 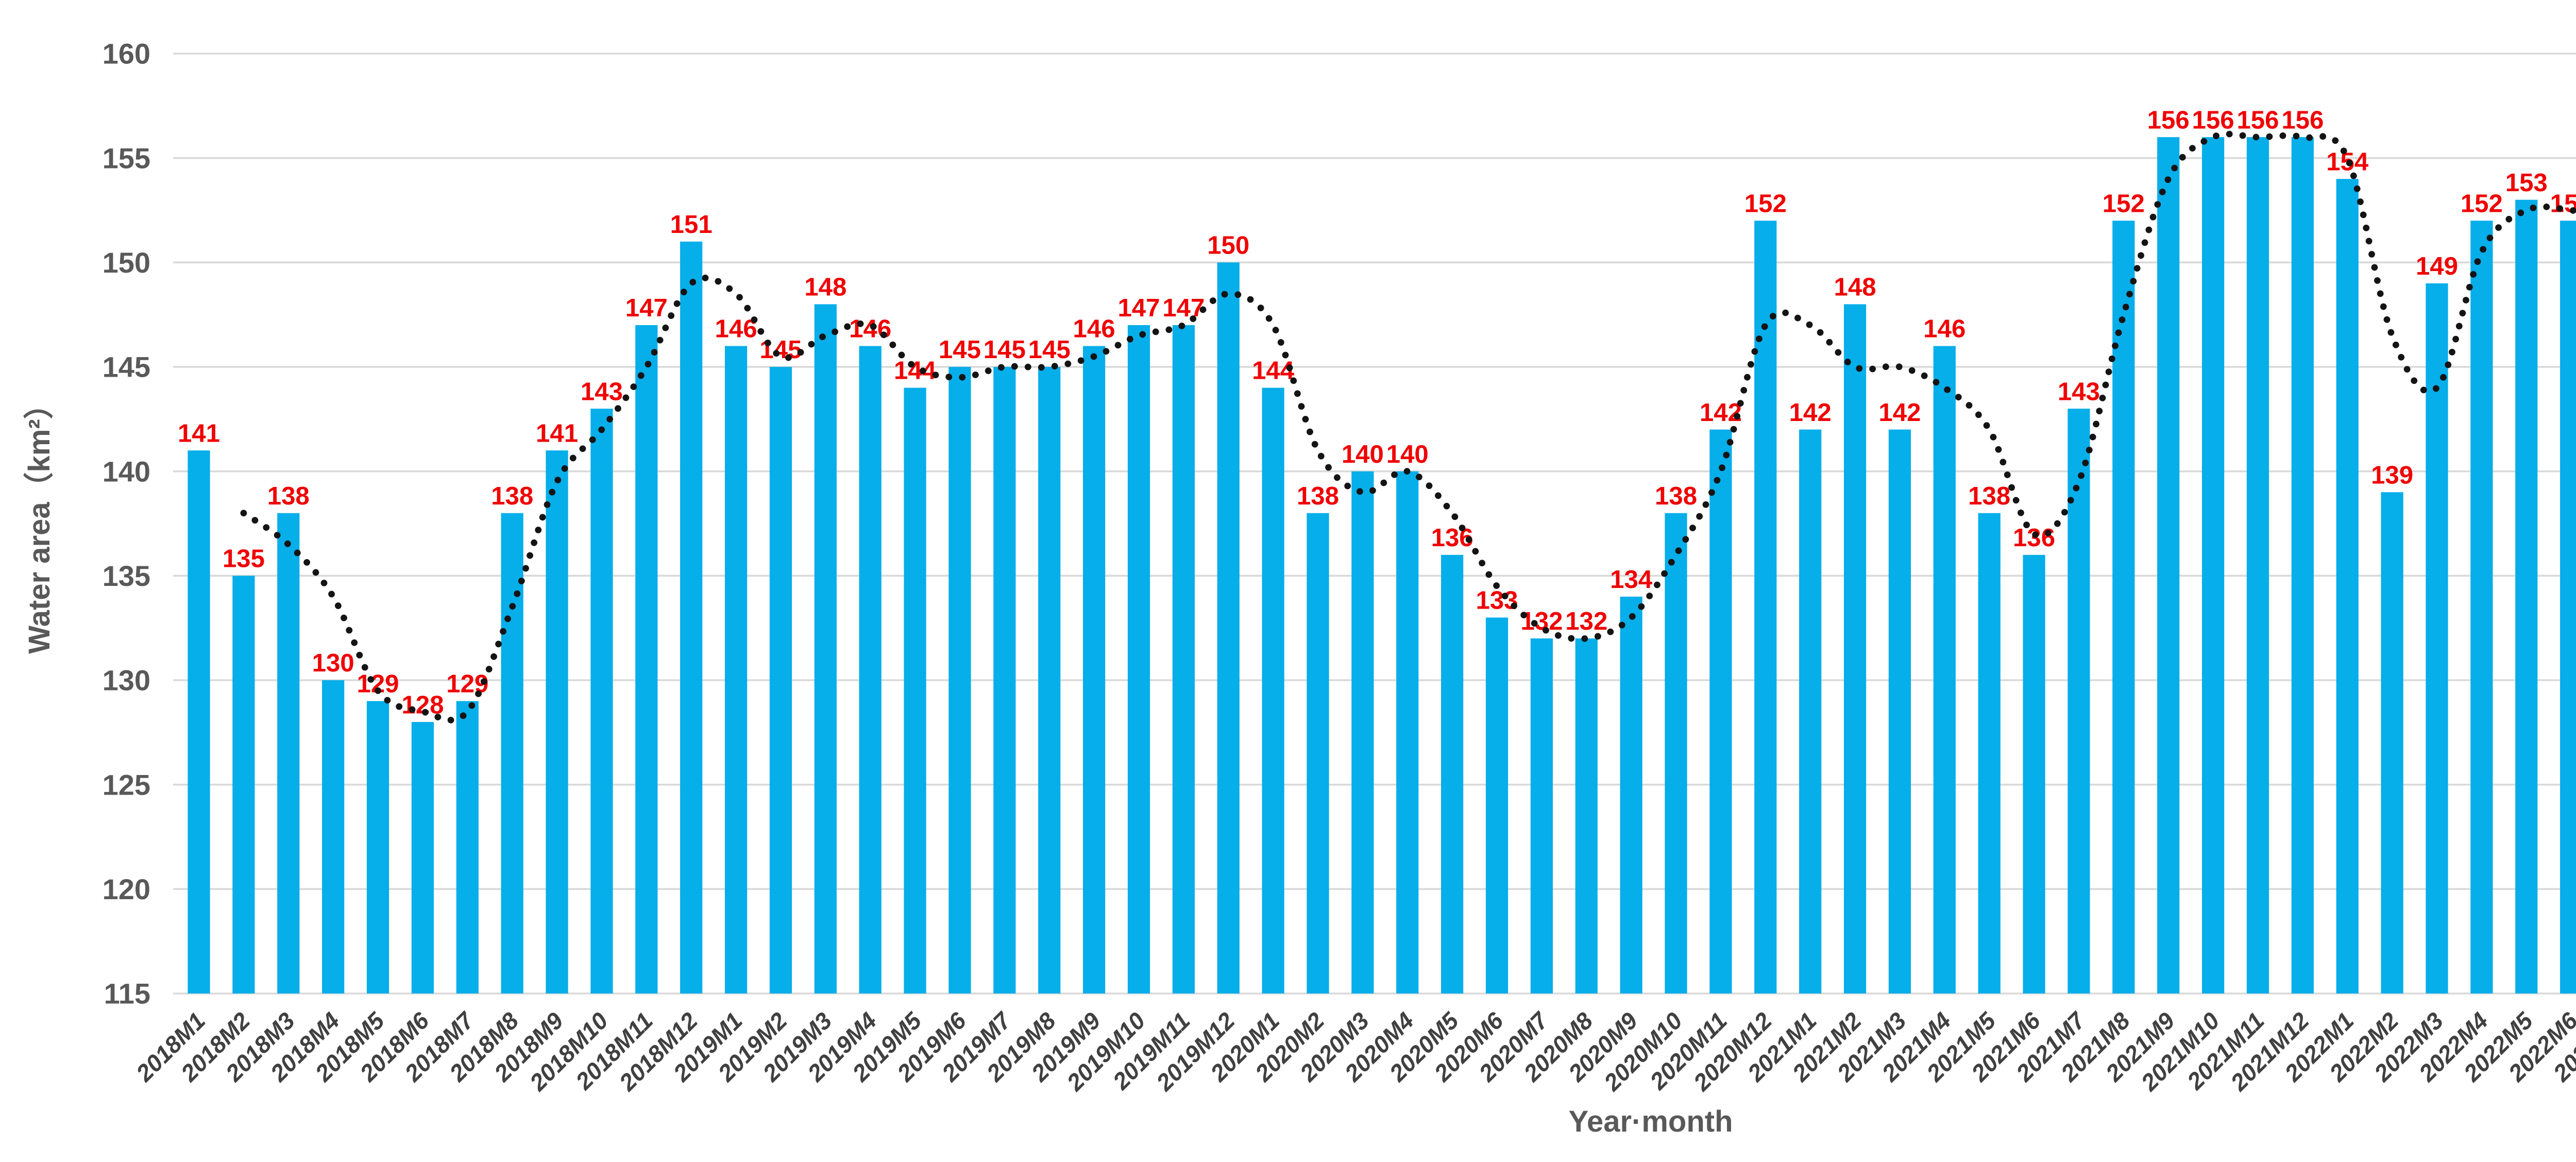 I want to click on bar-2018M7, so click(x=467, y=847).